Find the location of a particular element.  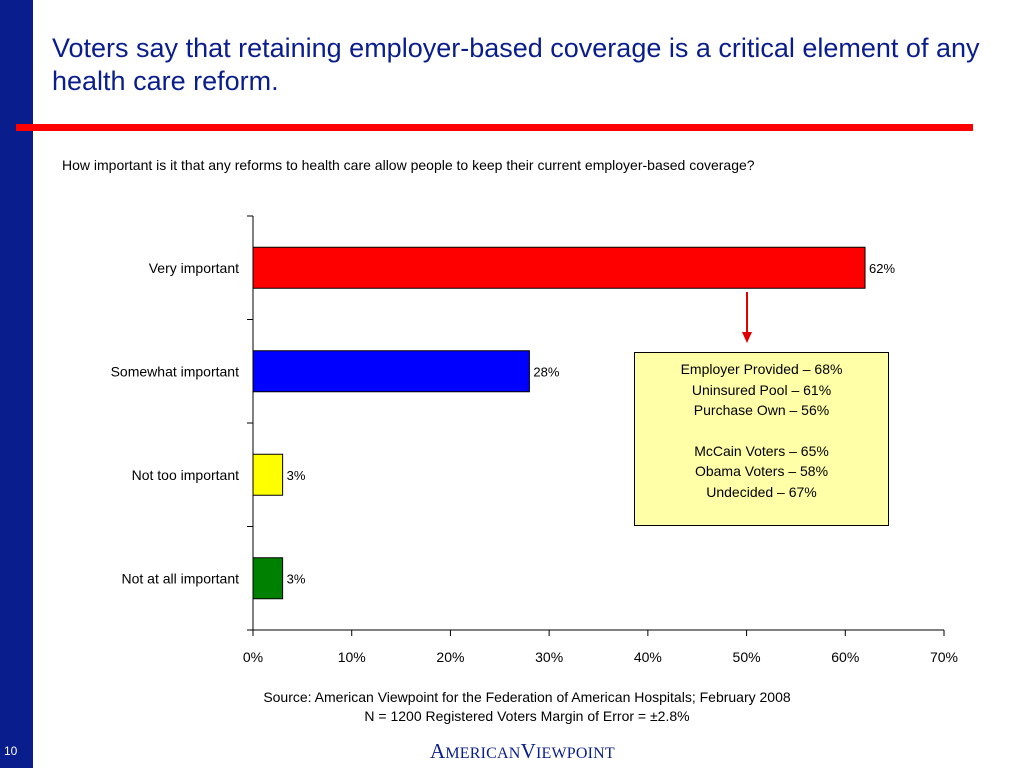

american-viewpoint-logo: AMERICANVIEWPOINT is located at coordinates (522, 751).